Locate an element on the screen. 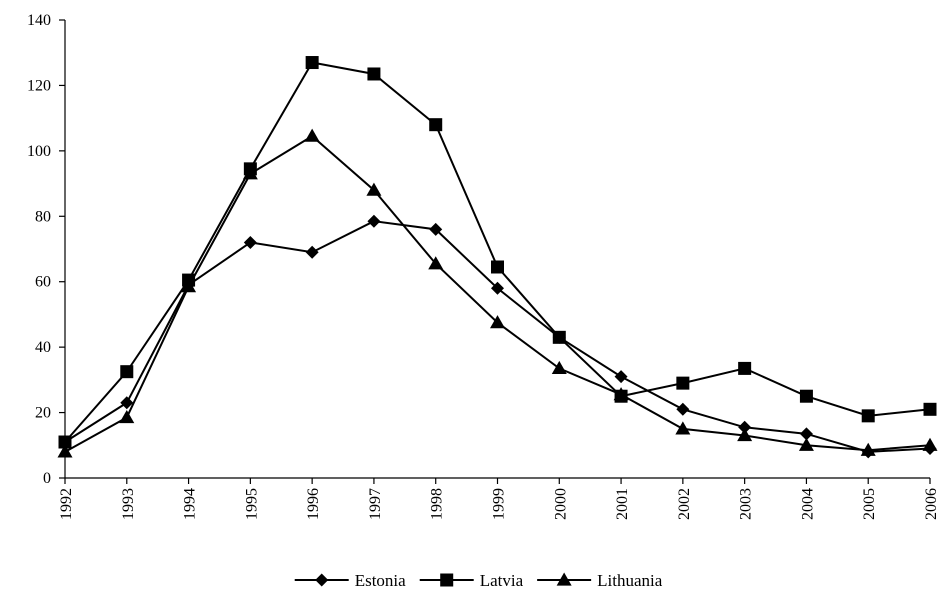 The width and height of the screenshot is (941, 594). y-tick-label: 120 is located at coordinates (39, 85).